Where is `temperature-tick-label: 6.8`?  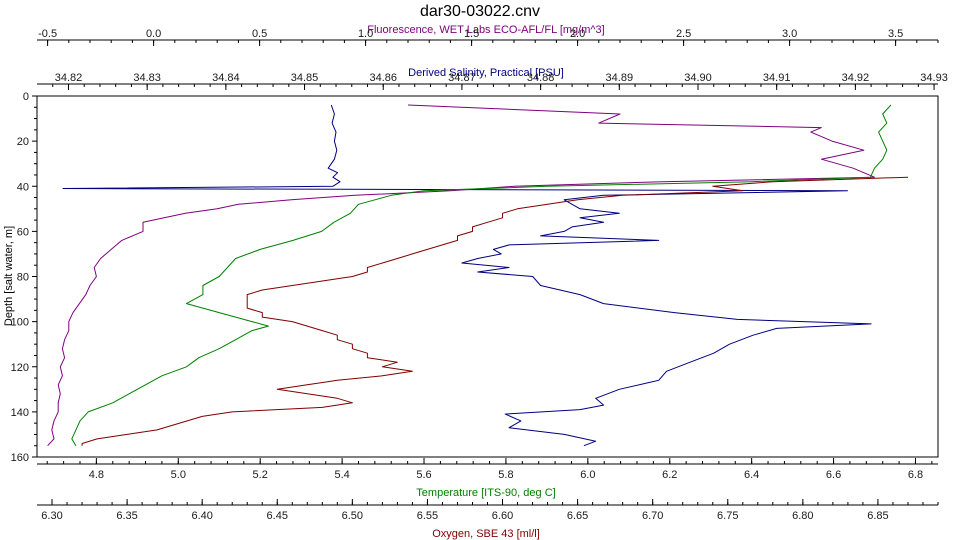
temperature-tick-label: 6.8 is located at coordinates (915, 475).